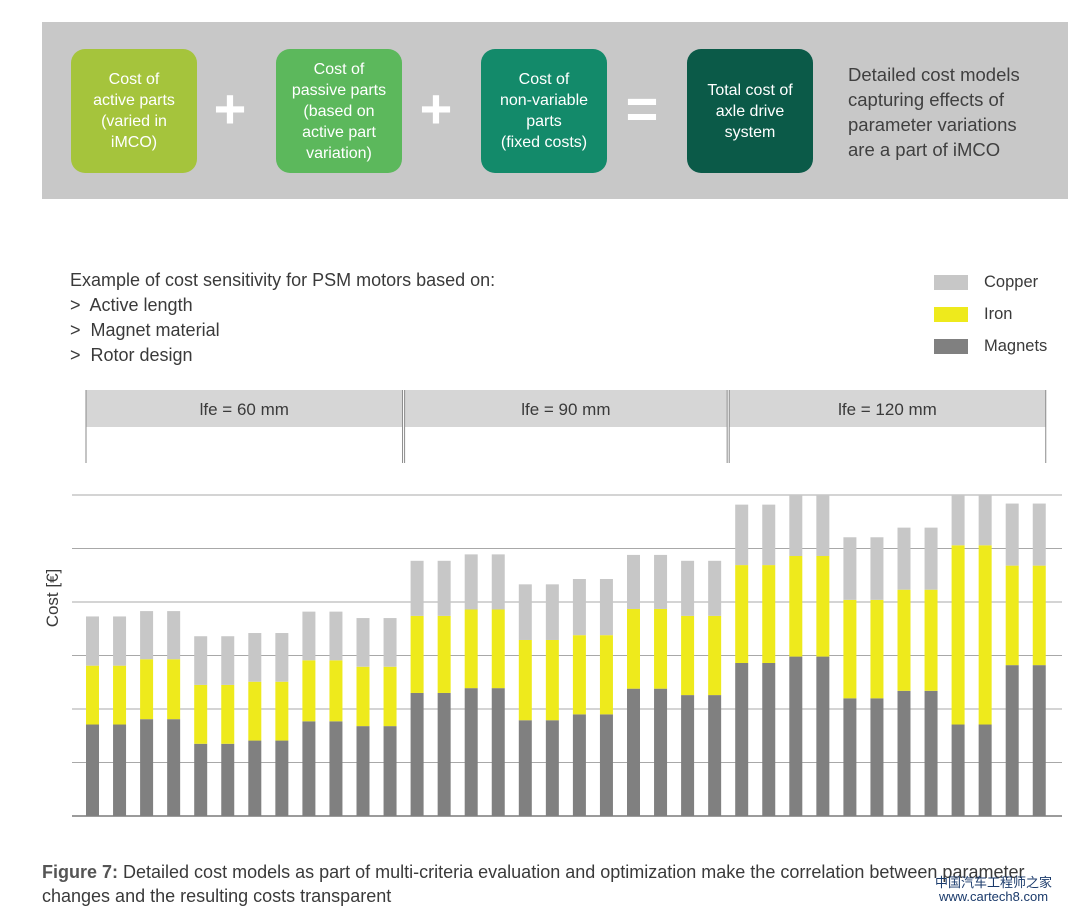 The image size is (1080, 923). What do you see at coordinates (1011, 281) in the screenshot?
I see `legend-label: Copper` at bounding box center [1011, 281].